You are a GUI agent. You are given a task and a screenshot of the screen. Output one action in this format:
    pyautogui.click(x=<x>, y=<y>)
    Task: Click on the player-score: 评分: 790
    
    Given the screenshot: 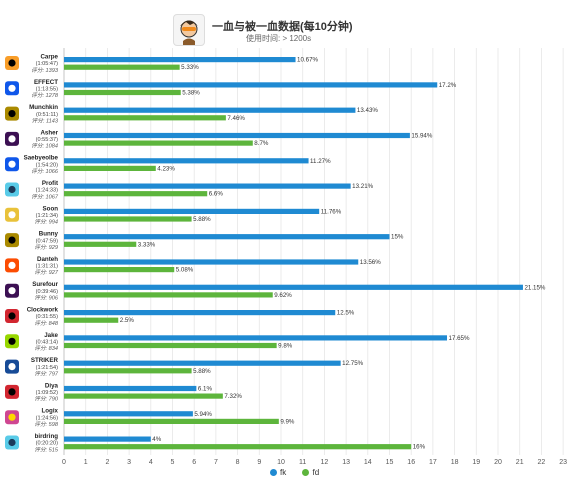 What is the action you would take?
    pyautogui.click(x=46, y=399)
    